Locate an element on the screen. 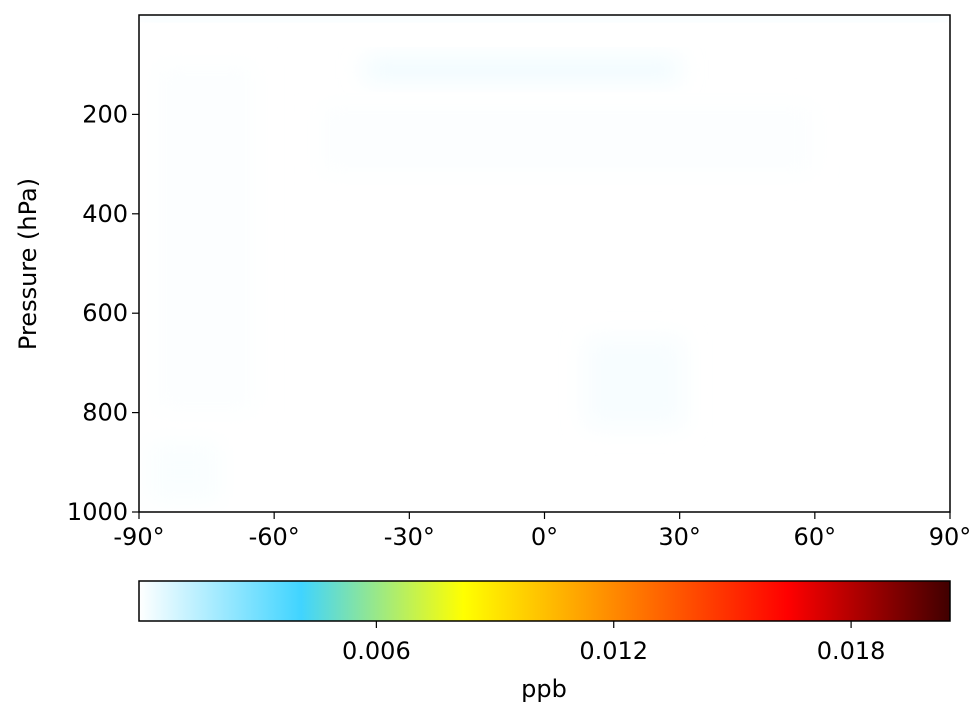 Image resolution: width=976 pixels, height=707 pixels. x-ticks: -90° -60° -30° 0° 30° 60° 90° is located at coordinates (542, 531).